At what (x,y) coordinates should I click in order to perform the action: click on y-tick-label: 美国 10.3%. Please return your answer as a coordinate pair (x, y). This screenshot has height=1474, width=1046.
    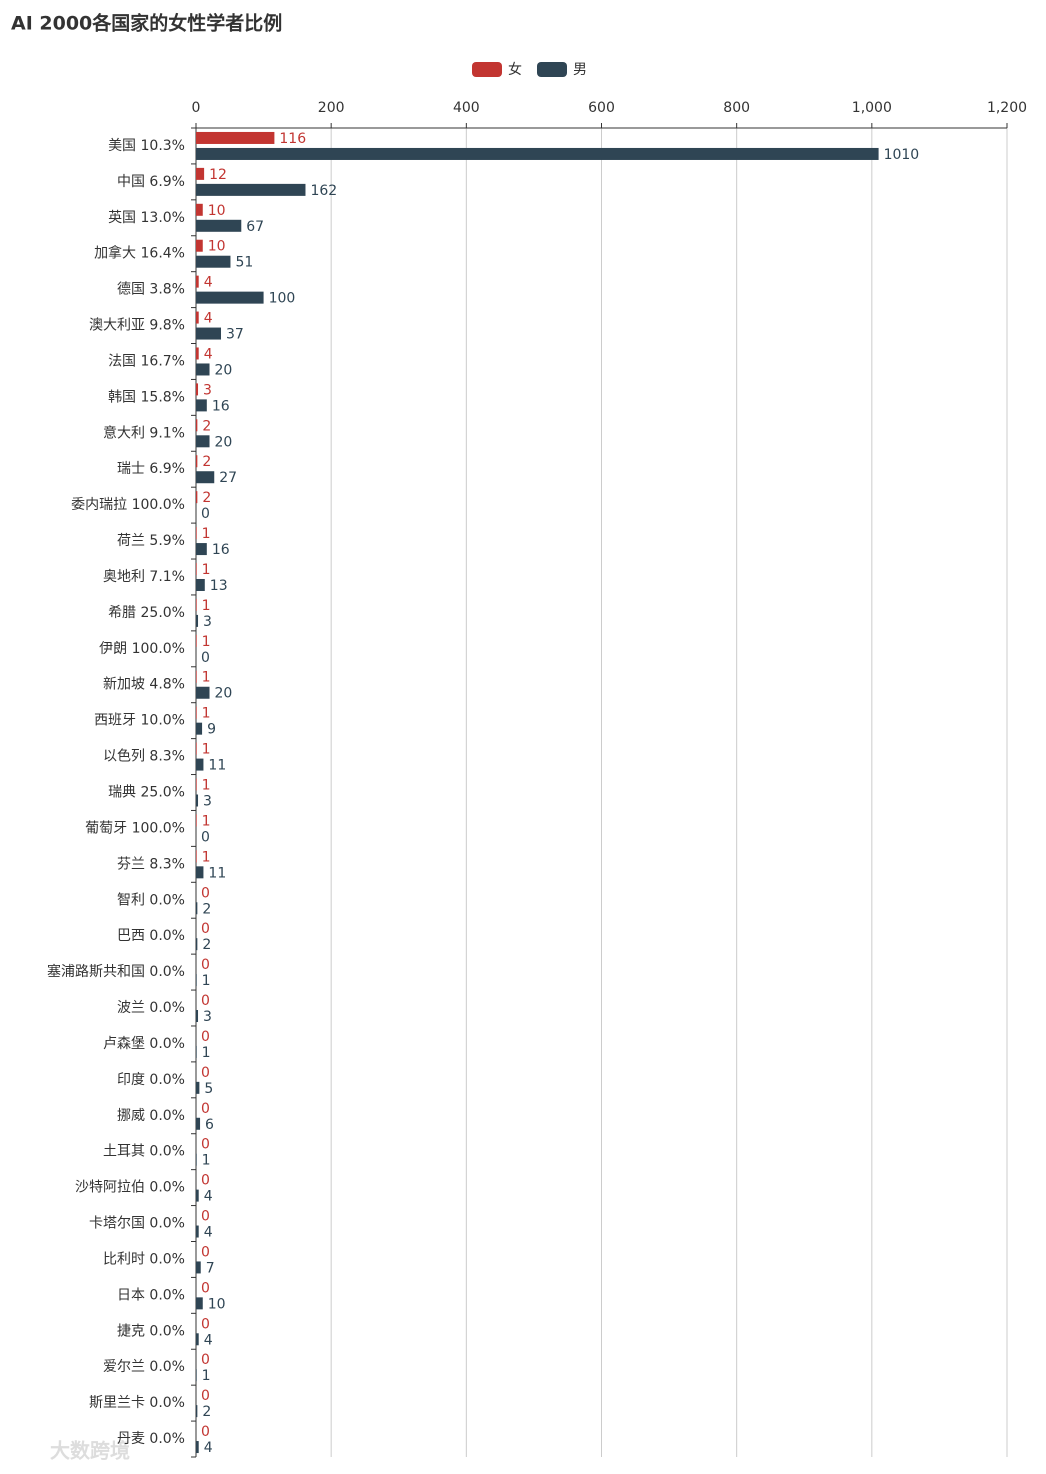
    Looking at the image, I should click on (146, 146).